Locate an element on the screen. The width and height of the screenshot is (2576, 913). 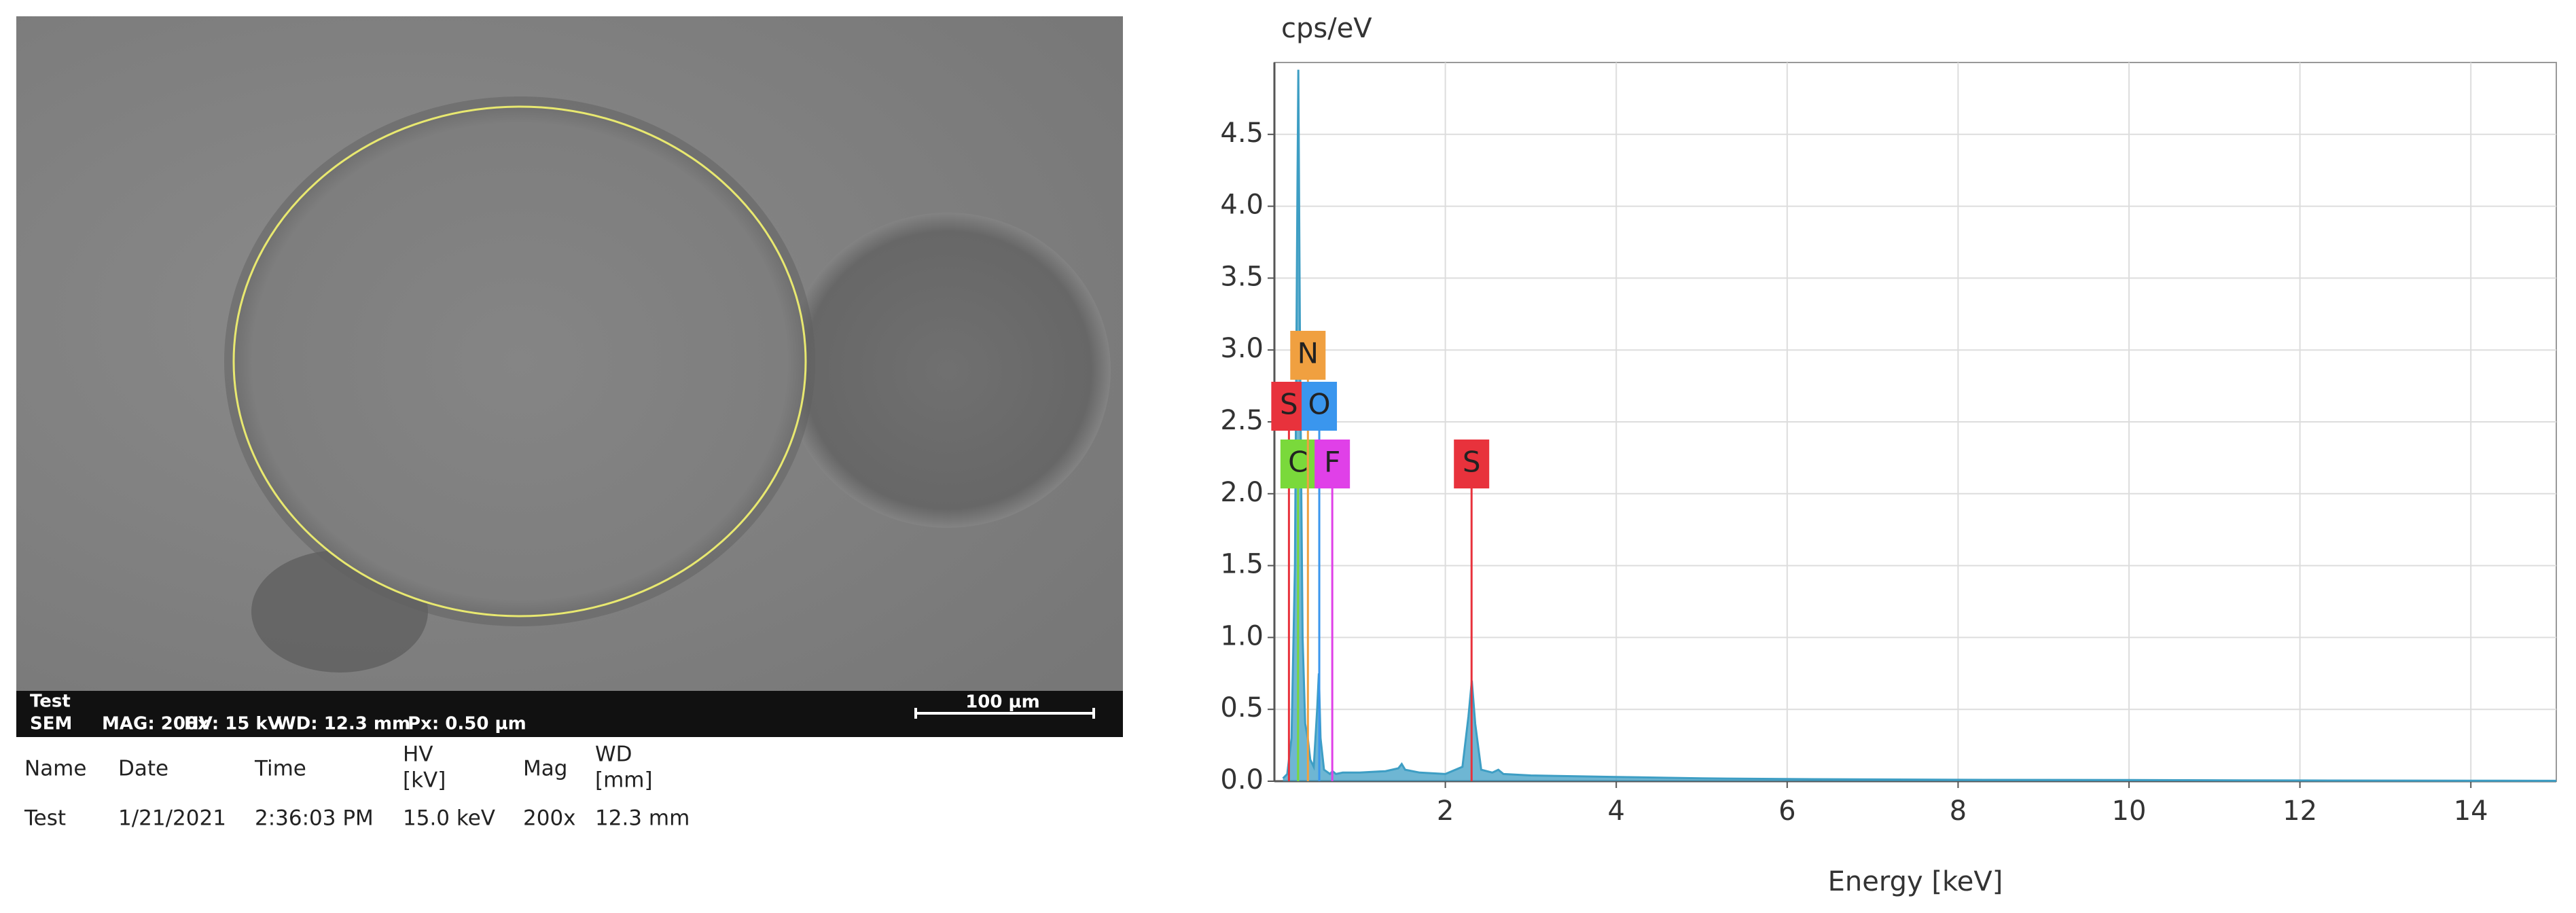
particle is located at coordinates (948, 370).